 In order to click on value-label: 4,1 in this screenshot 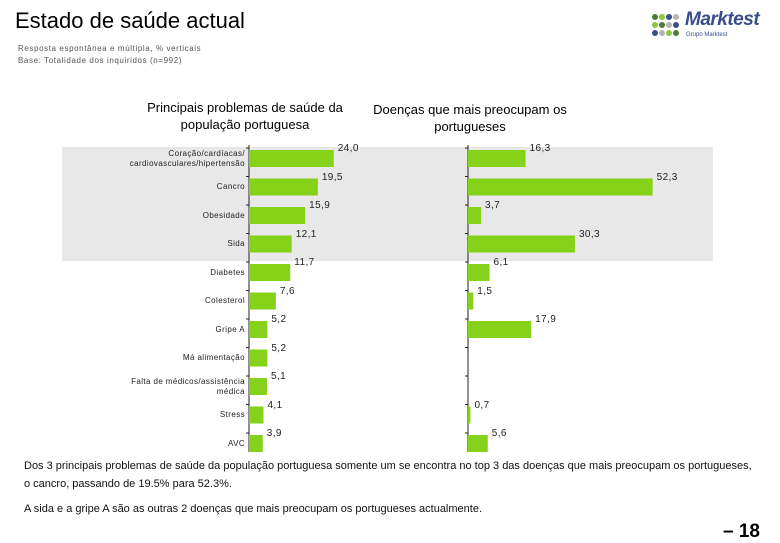, I will do `click(275, 405)`.